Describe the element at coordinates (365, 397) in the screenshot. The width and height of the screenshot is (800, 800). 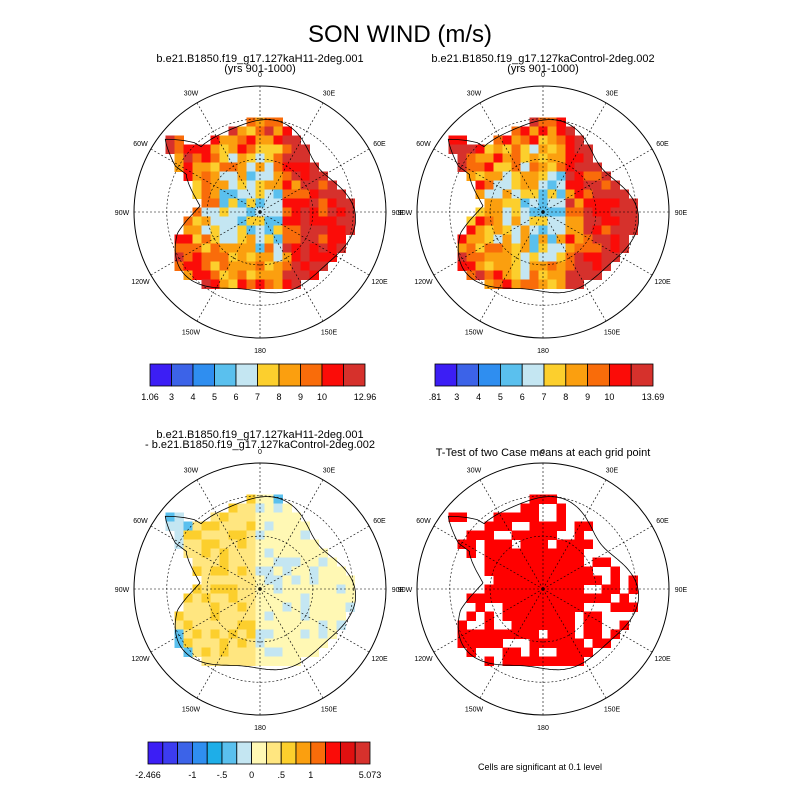
I see `colorbar-label: 12.96` at that location.